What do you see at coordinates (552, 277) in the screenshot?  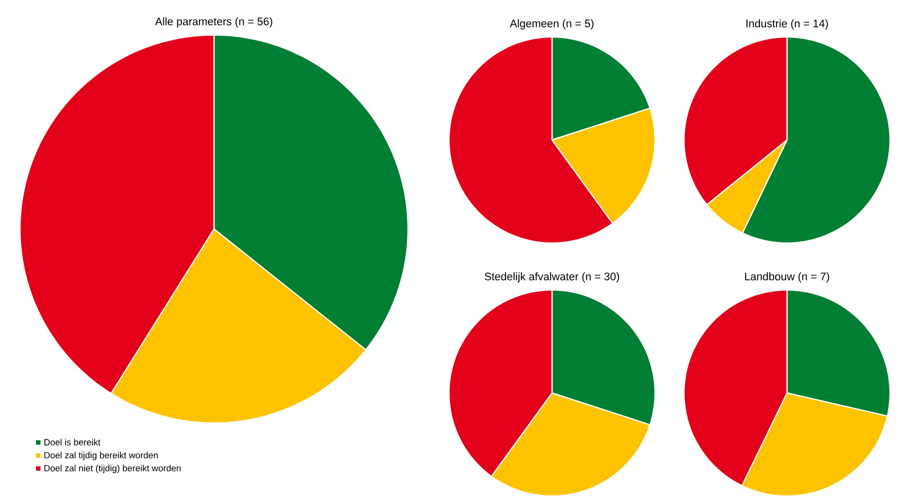 I see `chart-title: Stedelijk afvalwater (n = 30)` at bounding box center [552, 277].